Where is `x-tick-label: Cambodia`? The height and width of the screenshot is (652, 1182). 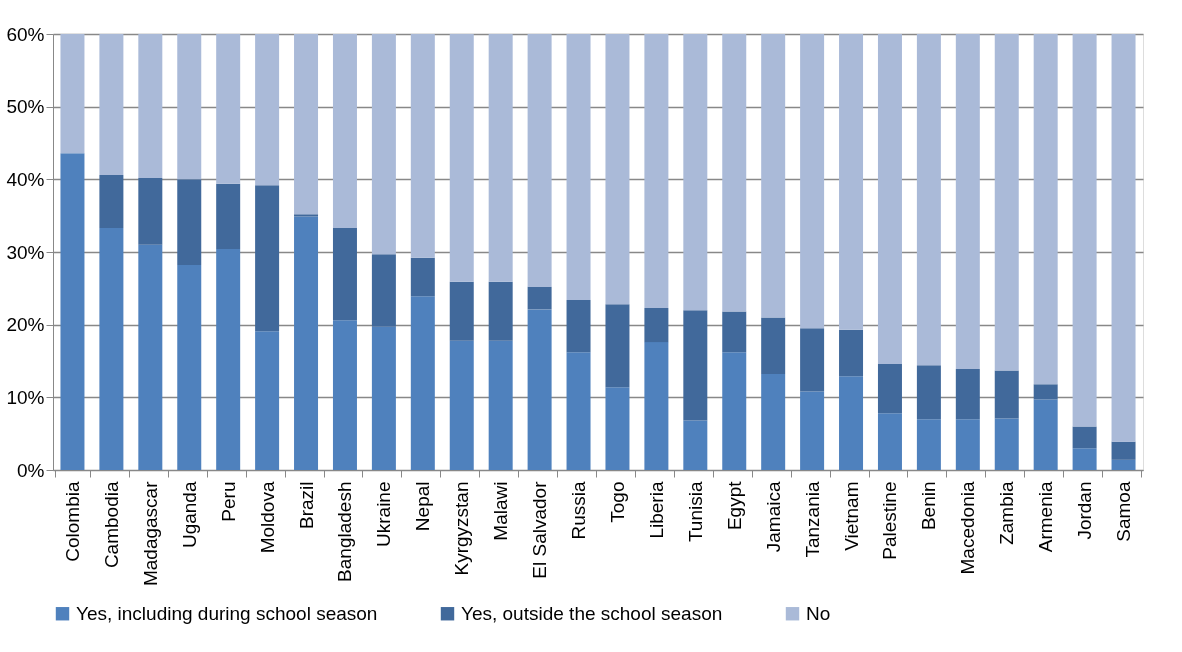 x-tick-label: Cambodia is located at coordinates (111, 525).